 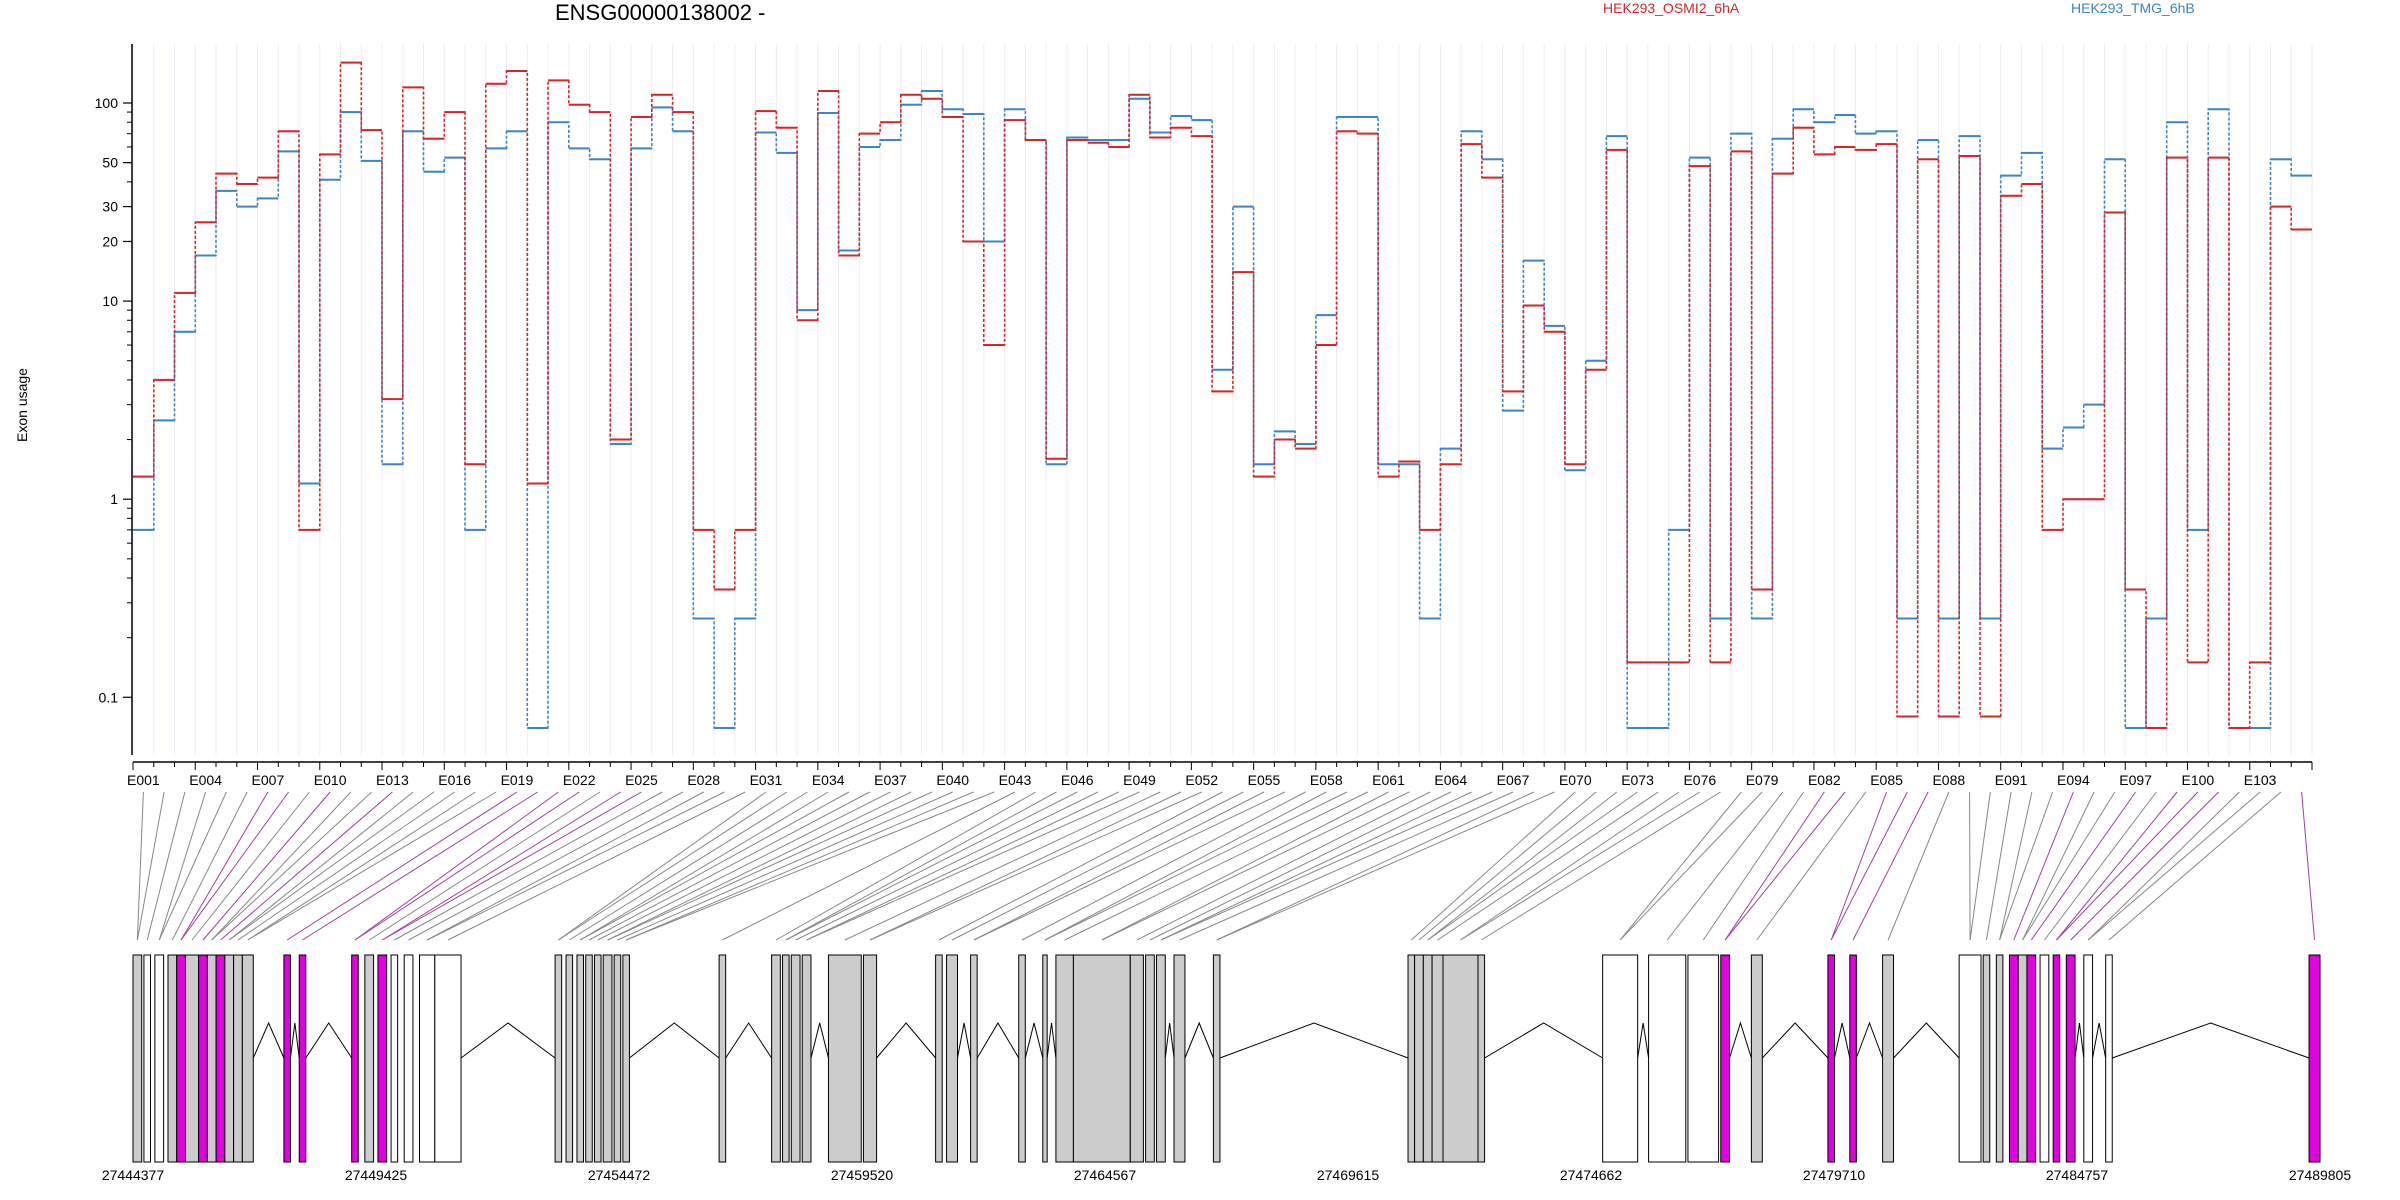 I want to click on y-tick-label: 1, so click(x=114, y=499).